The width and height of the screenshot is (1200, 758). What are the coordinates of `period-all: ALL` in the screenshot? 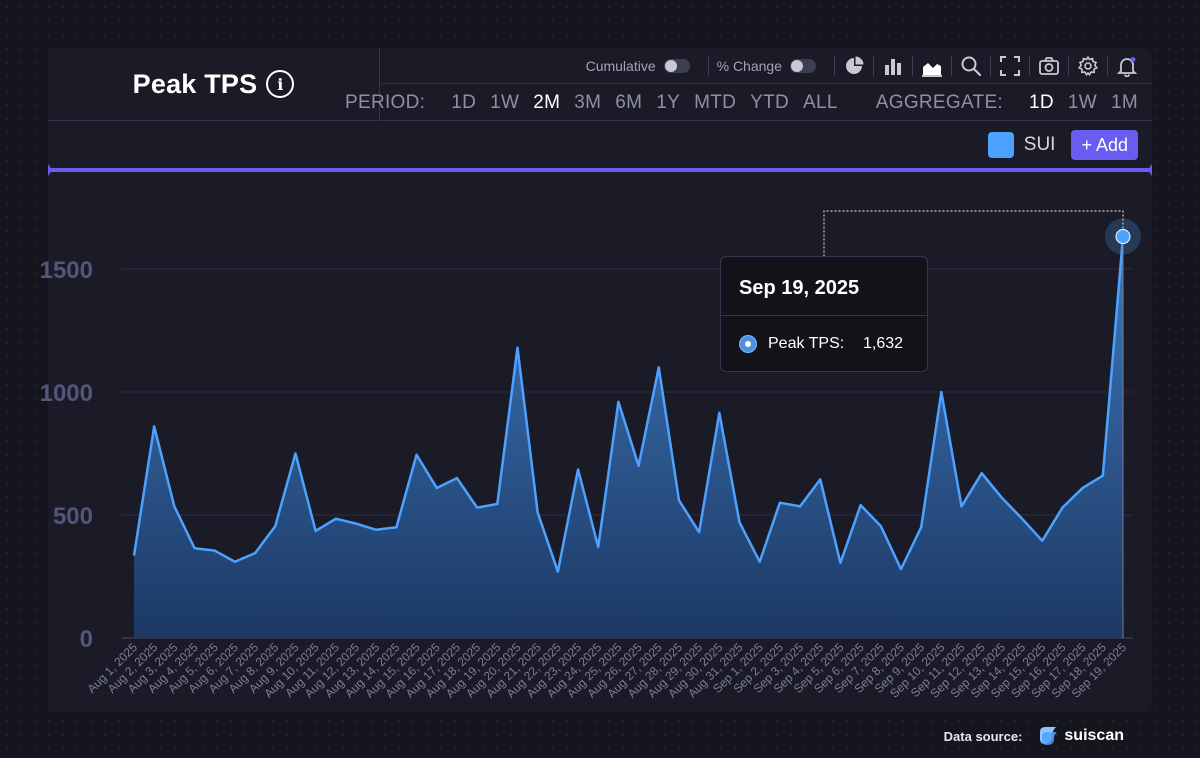 It's located at (820, 102).